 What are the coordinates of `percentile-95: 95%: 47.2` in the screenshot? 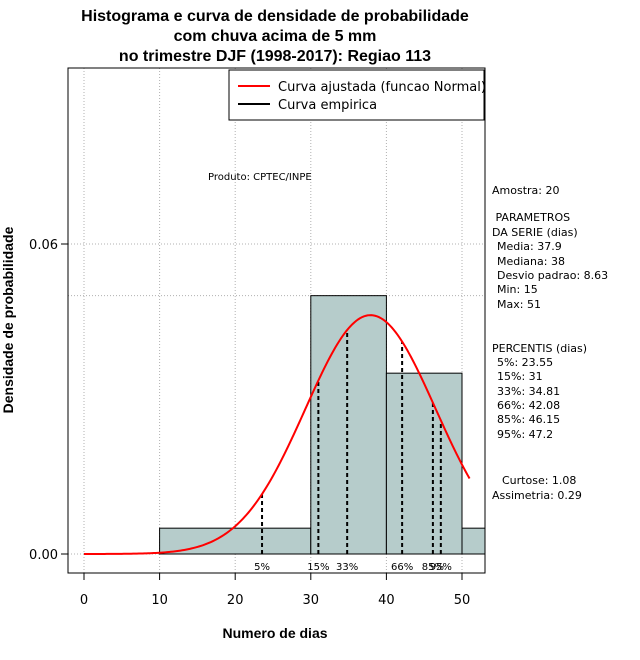 It's located at (525, 434).